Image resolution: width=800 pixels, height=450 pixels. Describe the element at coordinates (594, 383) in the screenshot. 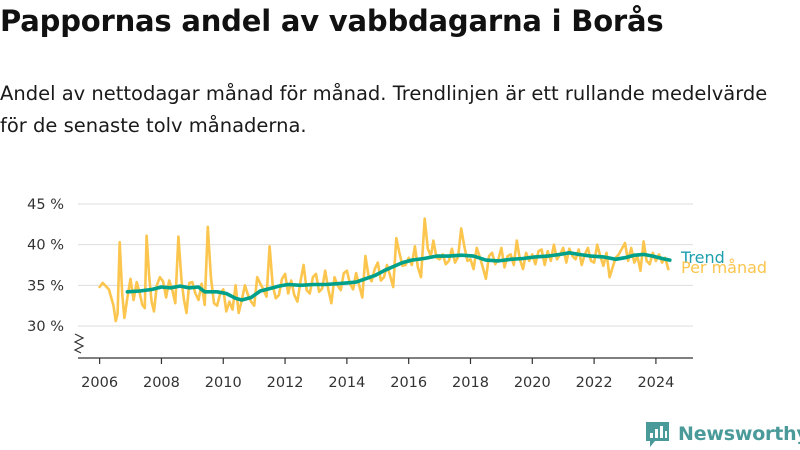

I see `x-tick-label: 2022` at that location.